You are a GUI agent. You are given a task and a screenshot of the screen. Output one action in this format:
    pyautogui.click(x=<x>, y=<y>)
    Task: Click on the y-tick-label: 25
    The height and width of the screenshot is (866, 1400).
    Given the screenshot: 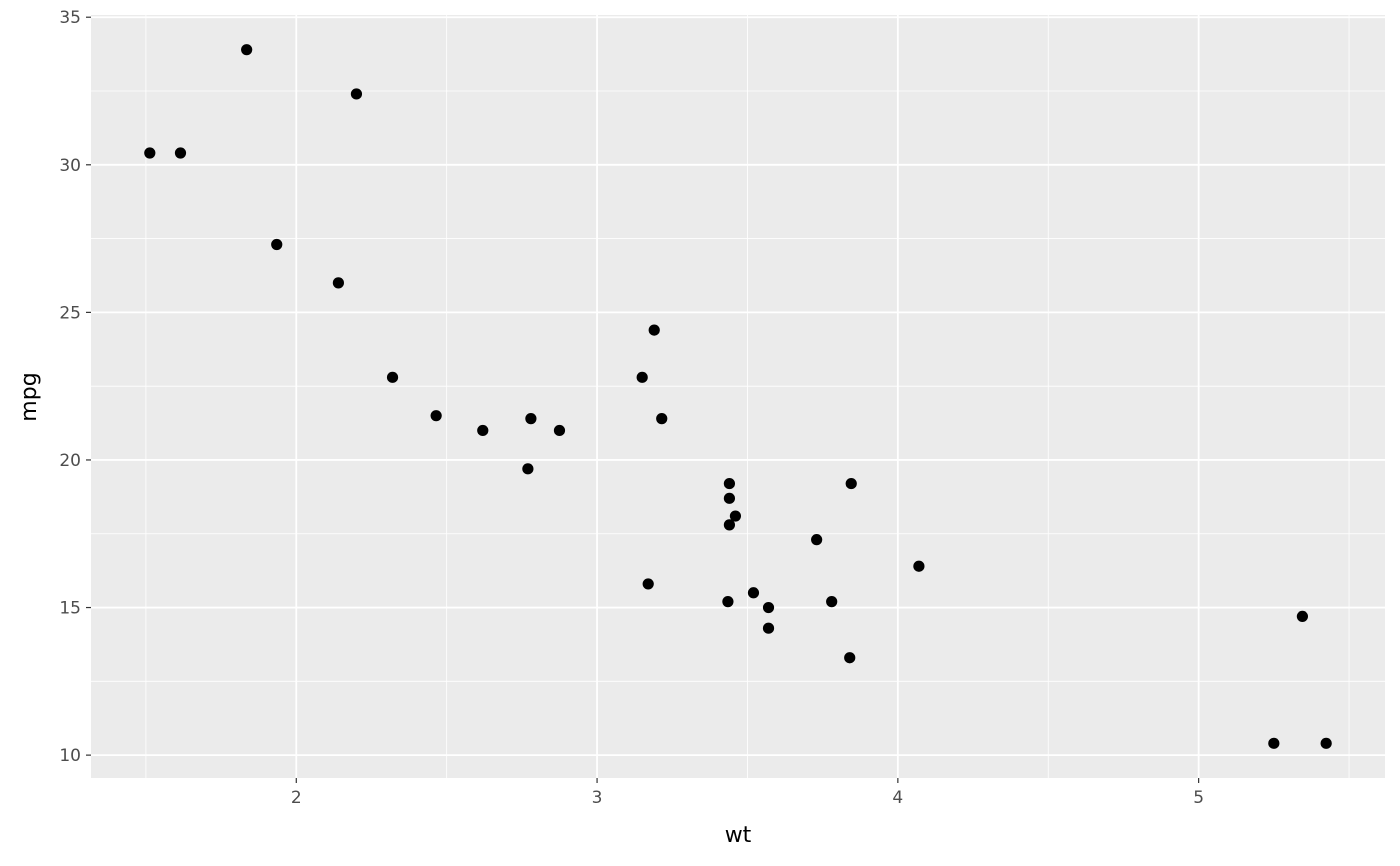 What is the action you would take?
    pyautogui.click(x=70, y=313)
    